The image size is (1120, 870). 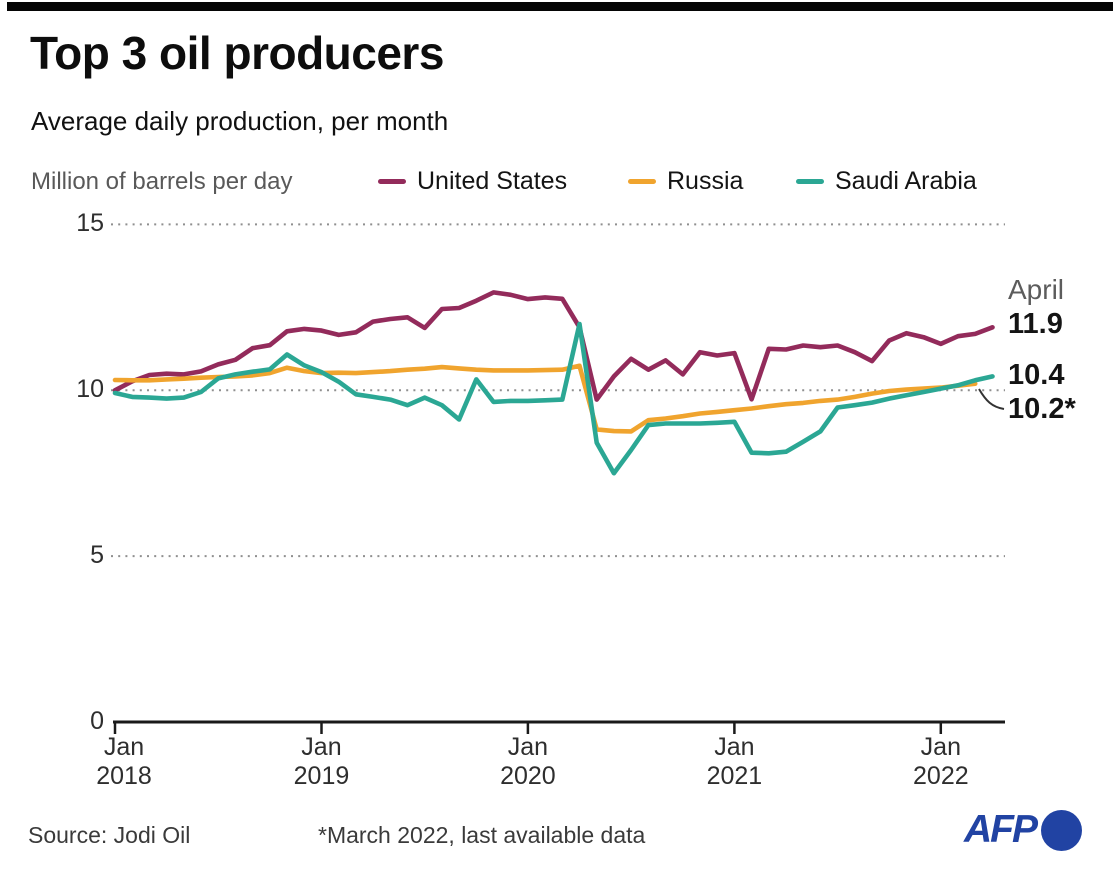 I want to click on annotation-month-label: April, so click(x=1036, y=289).